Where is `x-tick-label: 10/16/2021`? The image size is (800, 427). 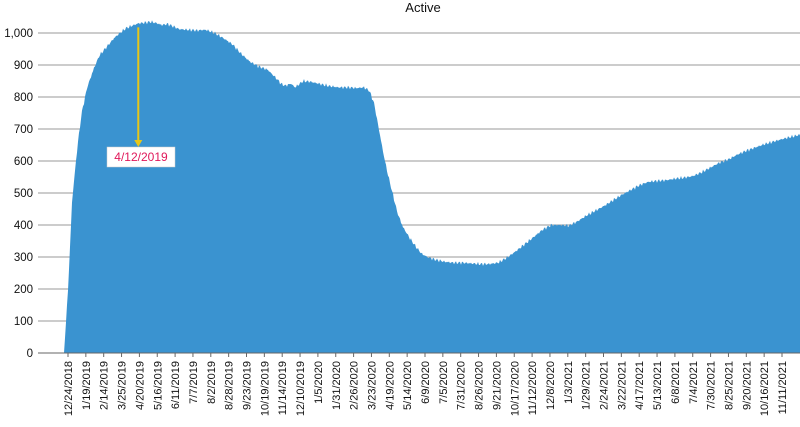 x-tick-label: 10/16/2021 is located at coordinates (765, 388).